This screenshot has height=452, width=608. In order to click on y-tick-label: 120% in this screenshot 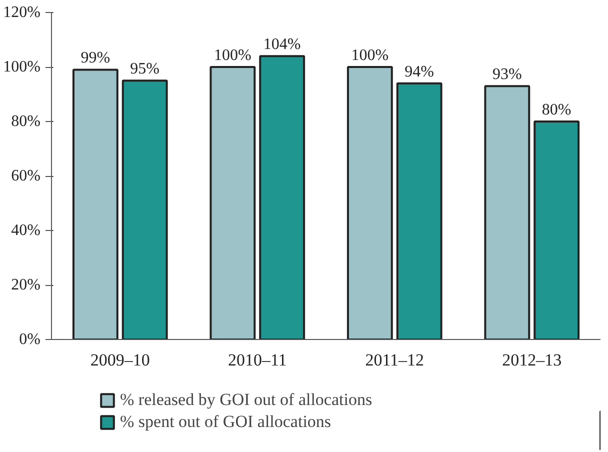, I will do `click(21, 12)`.